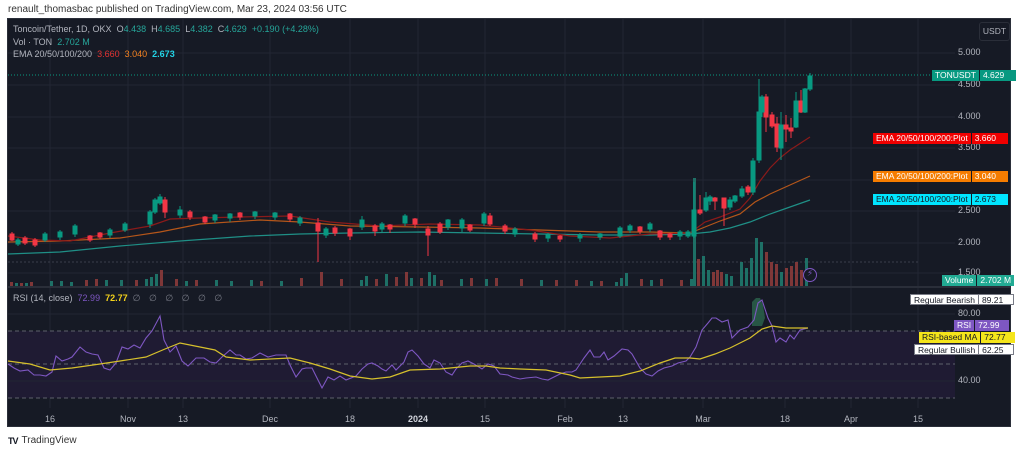 This screenshot has height=453, width=1024. What do you see at coordinates (962, 299) in the screenshot?
I see `regular-bearish-tag: Regular Bearish 89.21` at bounding box center [962, 299].